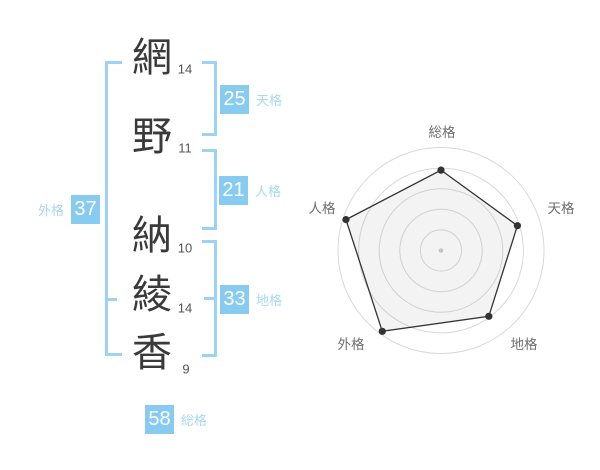 The width and height of the screenshot is (600, 470). Describe the element at coordinates (194, 420) in the screenshot. I see `soukaku-score-label: 総格` at that location.